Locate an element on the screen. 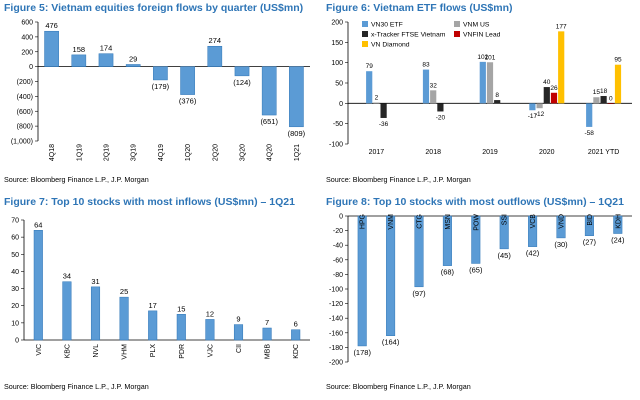  fig5-y-tick-label: (1,000) is located at coordinates (22, 142).